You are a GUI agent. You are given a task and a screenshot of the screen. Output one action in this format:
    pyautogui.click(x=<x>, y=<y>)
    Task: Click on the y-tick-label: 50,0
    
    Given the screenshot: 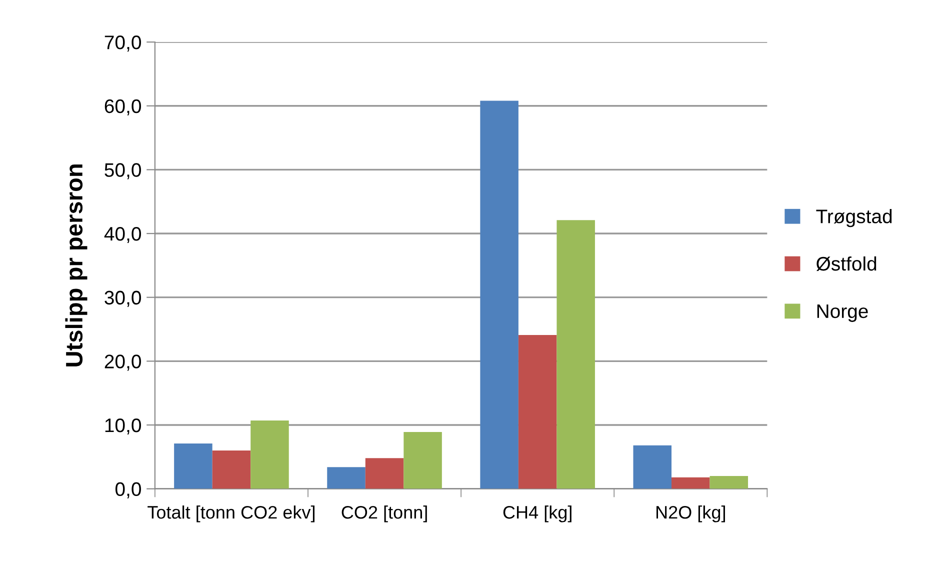 What is the action you would take?
    pyautogui.click(x=122, y=171)
    